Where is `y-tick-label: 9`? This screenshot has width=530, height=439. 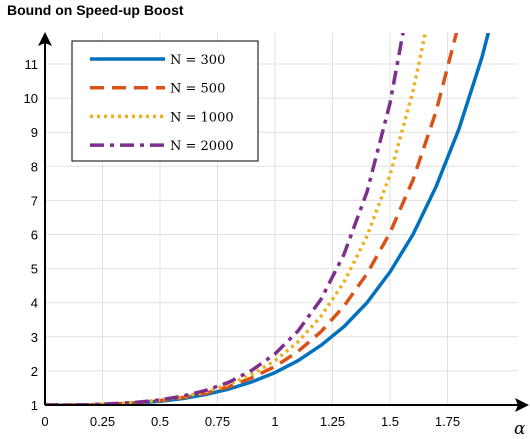
y-tick-label: 9 is located at coordinates (34, 132).